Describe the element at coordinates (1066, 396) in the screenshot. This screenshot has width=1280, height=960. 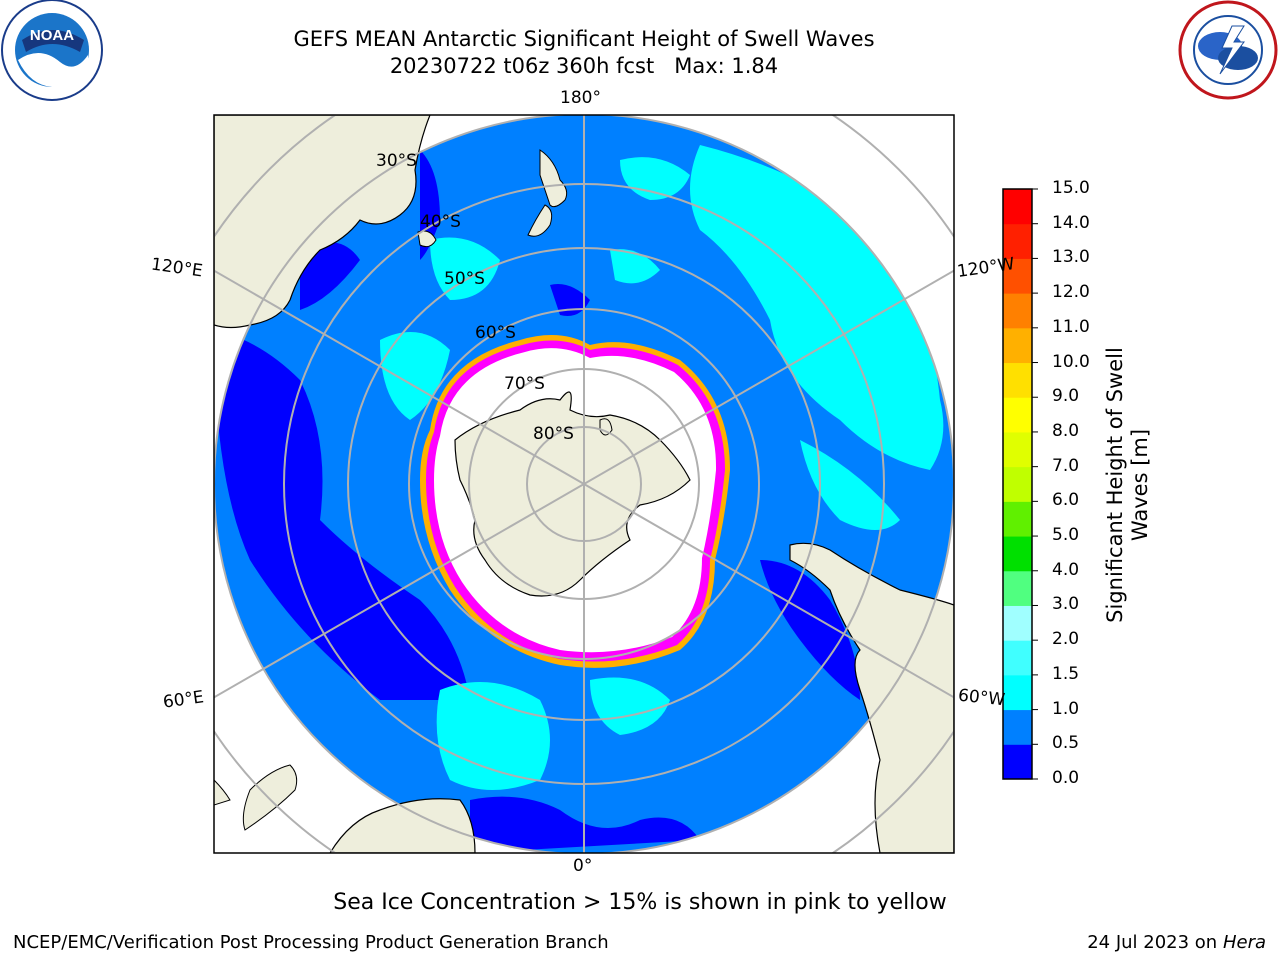
I see `colorbar-tick-label: 9.0` at that location.